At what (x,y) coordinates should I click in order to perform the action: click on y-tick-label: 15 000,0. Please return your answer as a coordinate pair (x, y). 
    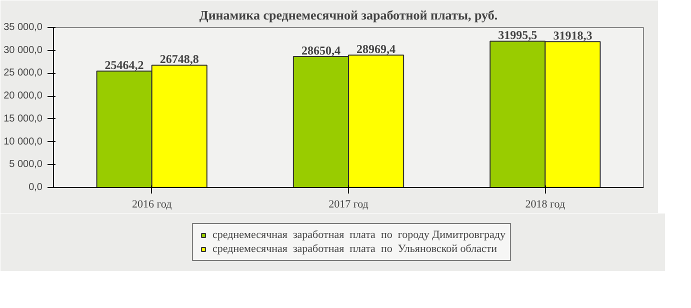
    Looking at the image, I should click on (23, 118).